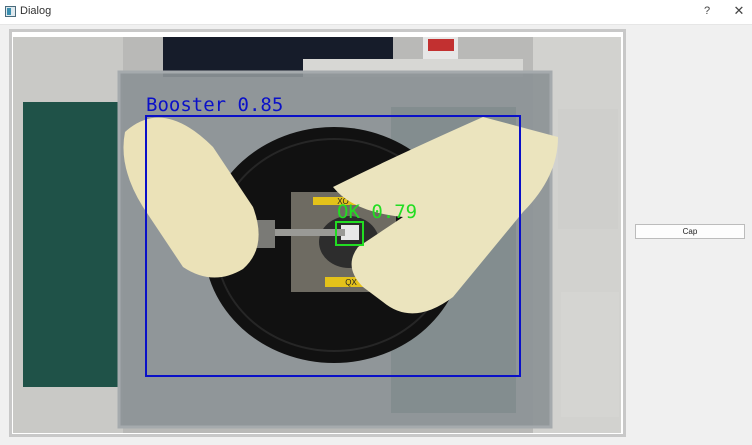  Describe the element at coordinates (70, 244) in the screenshot. I see `left-green-mat` at that location.